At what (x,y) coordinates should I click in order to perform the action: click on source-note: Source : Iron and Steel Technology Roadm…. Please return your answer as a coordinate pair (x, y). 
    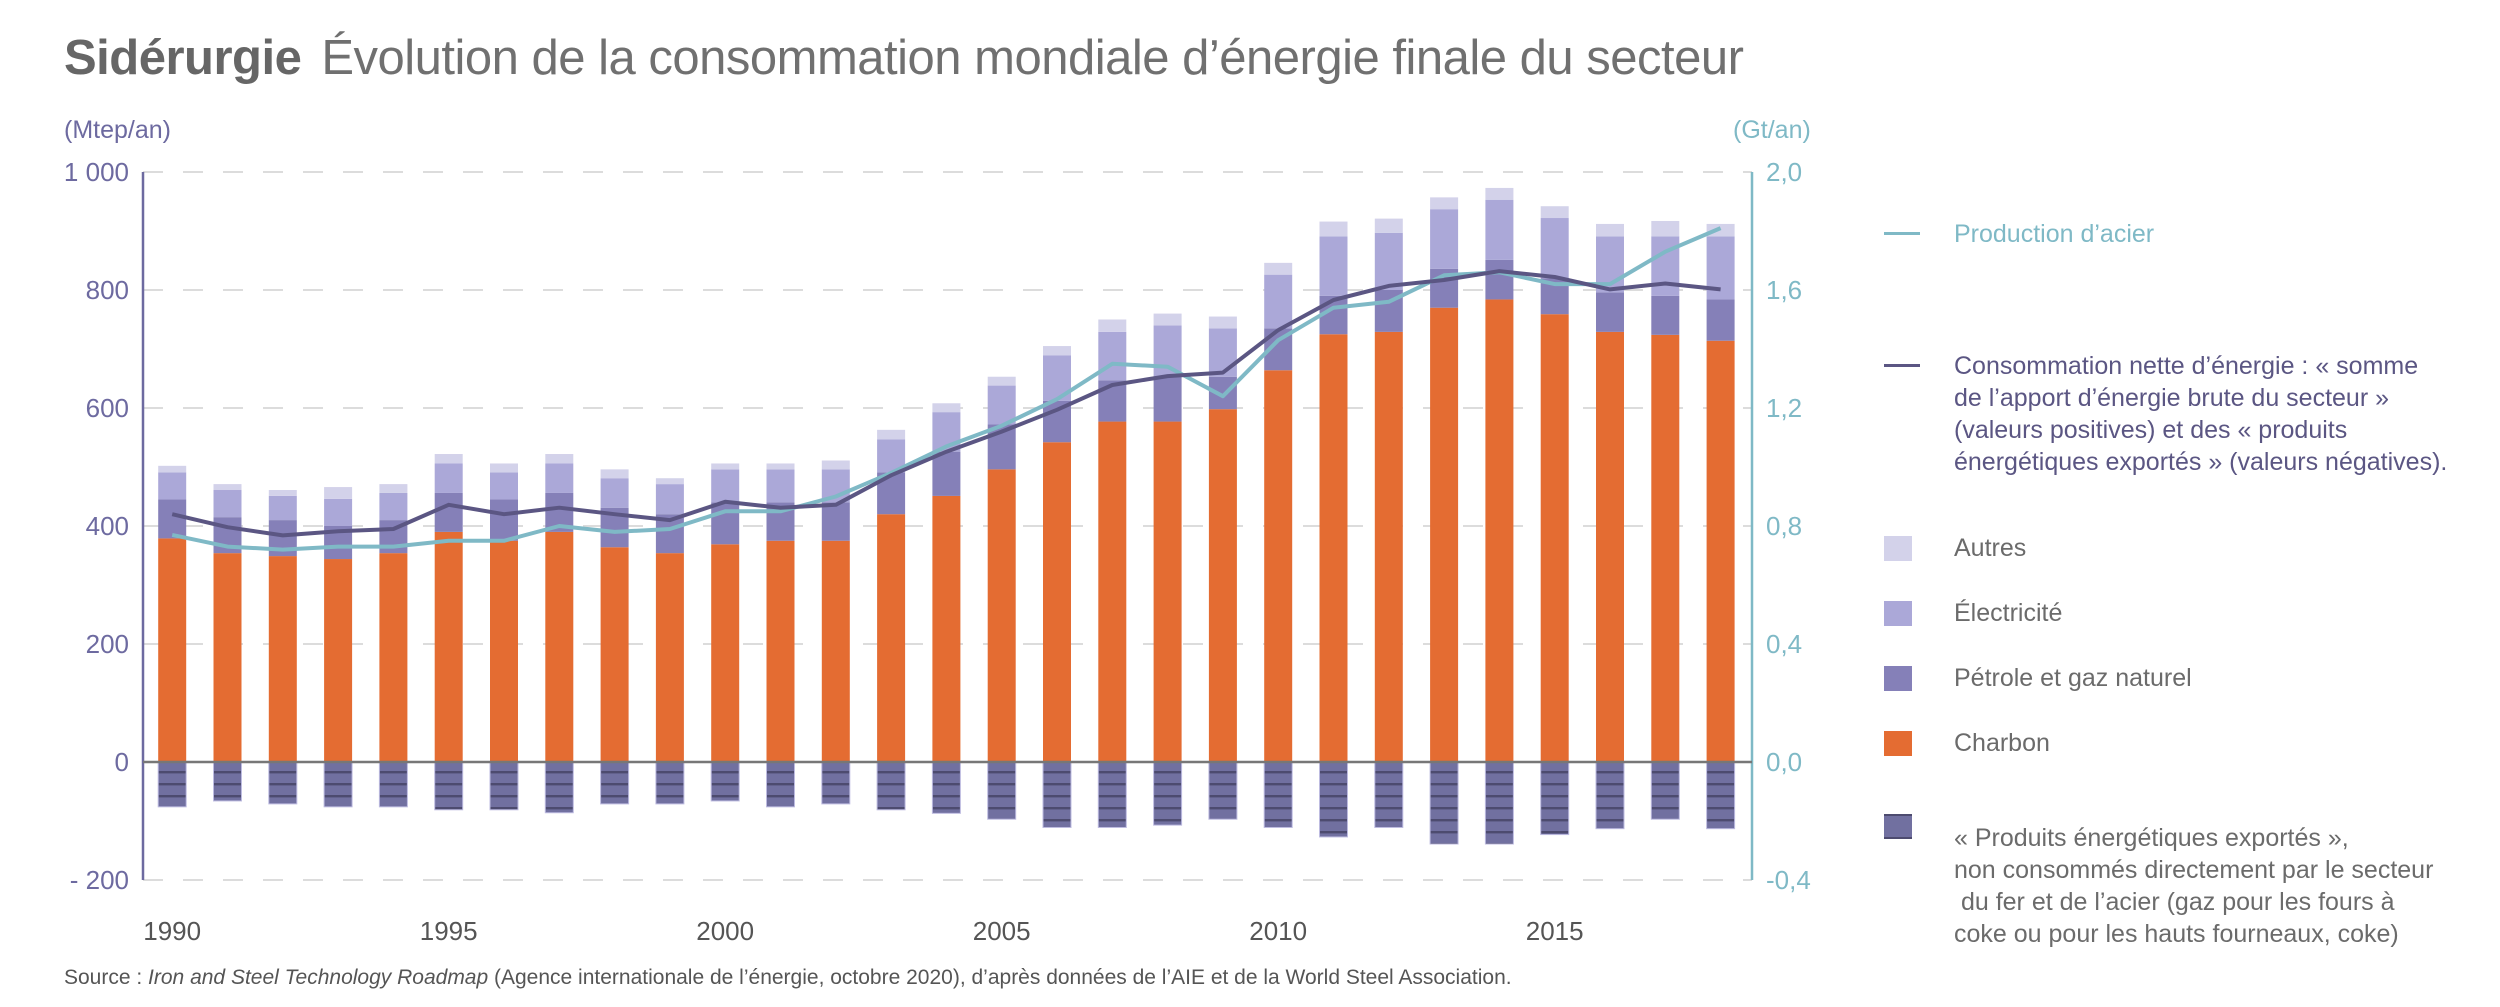
    Looking at the image, I should click on (788, 978).